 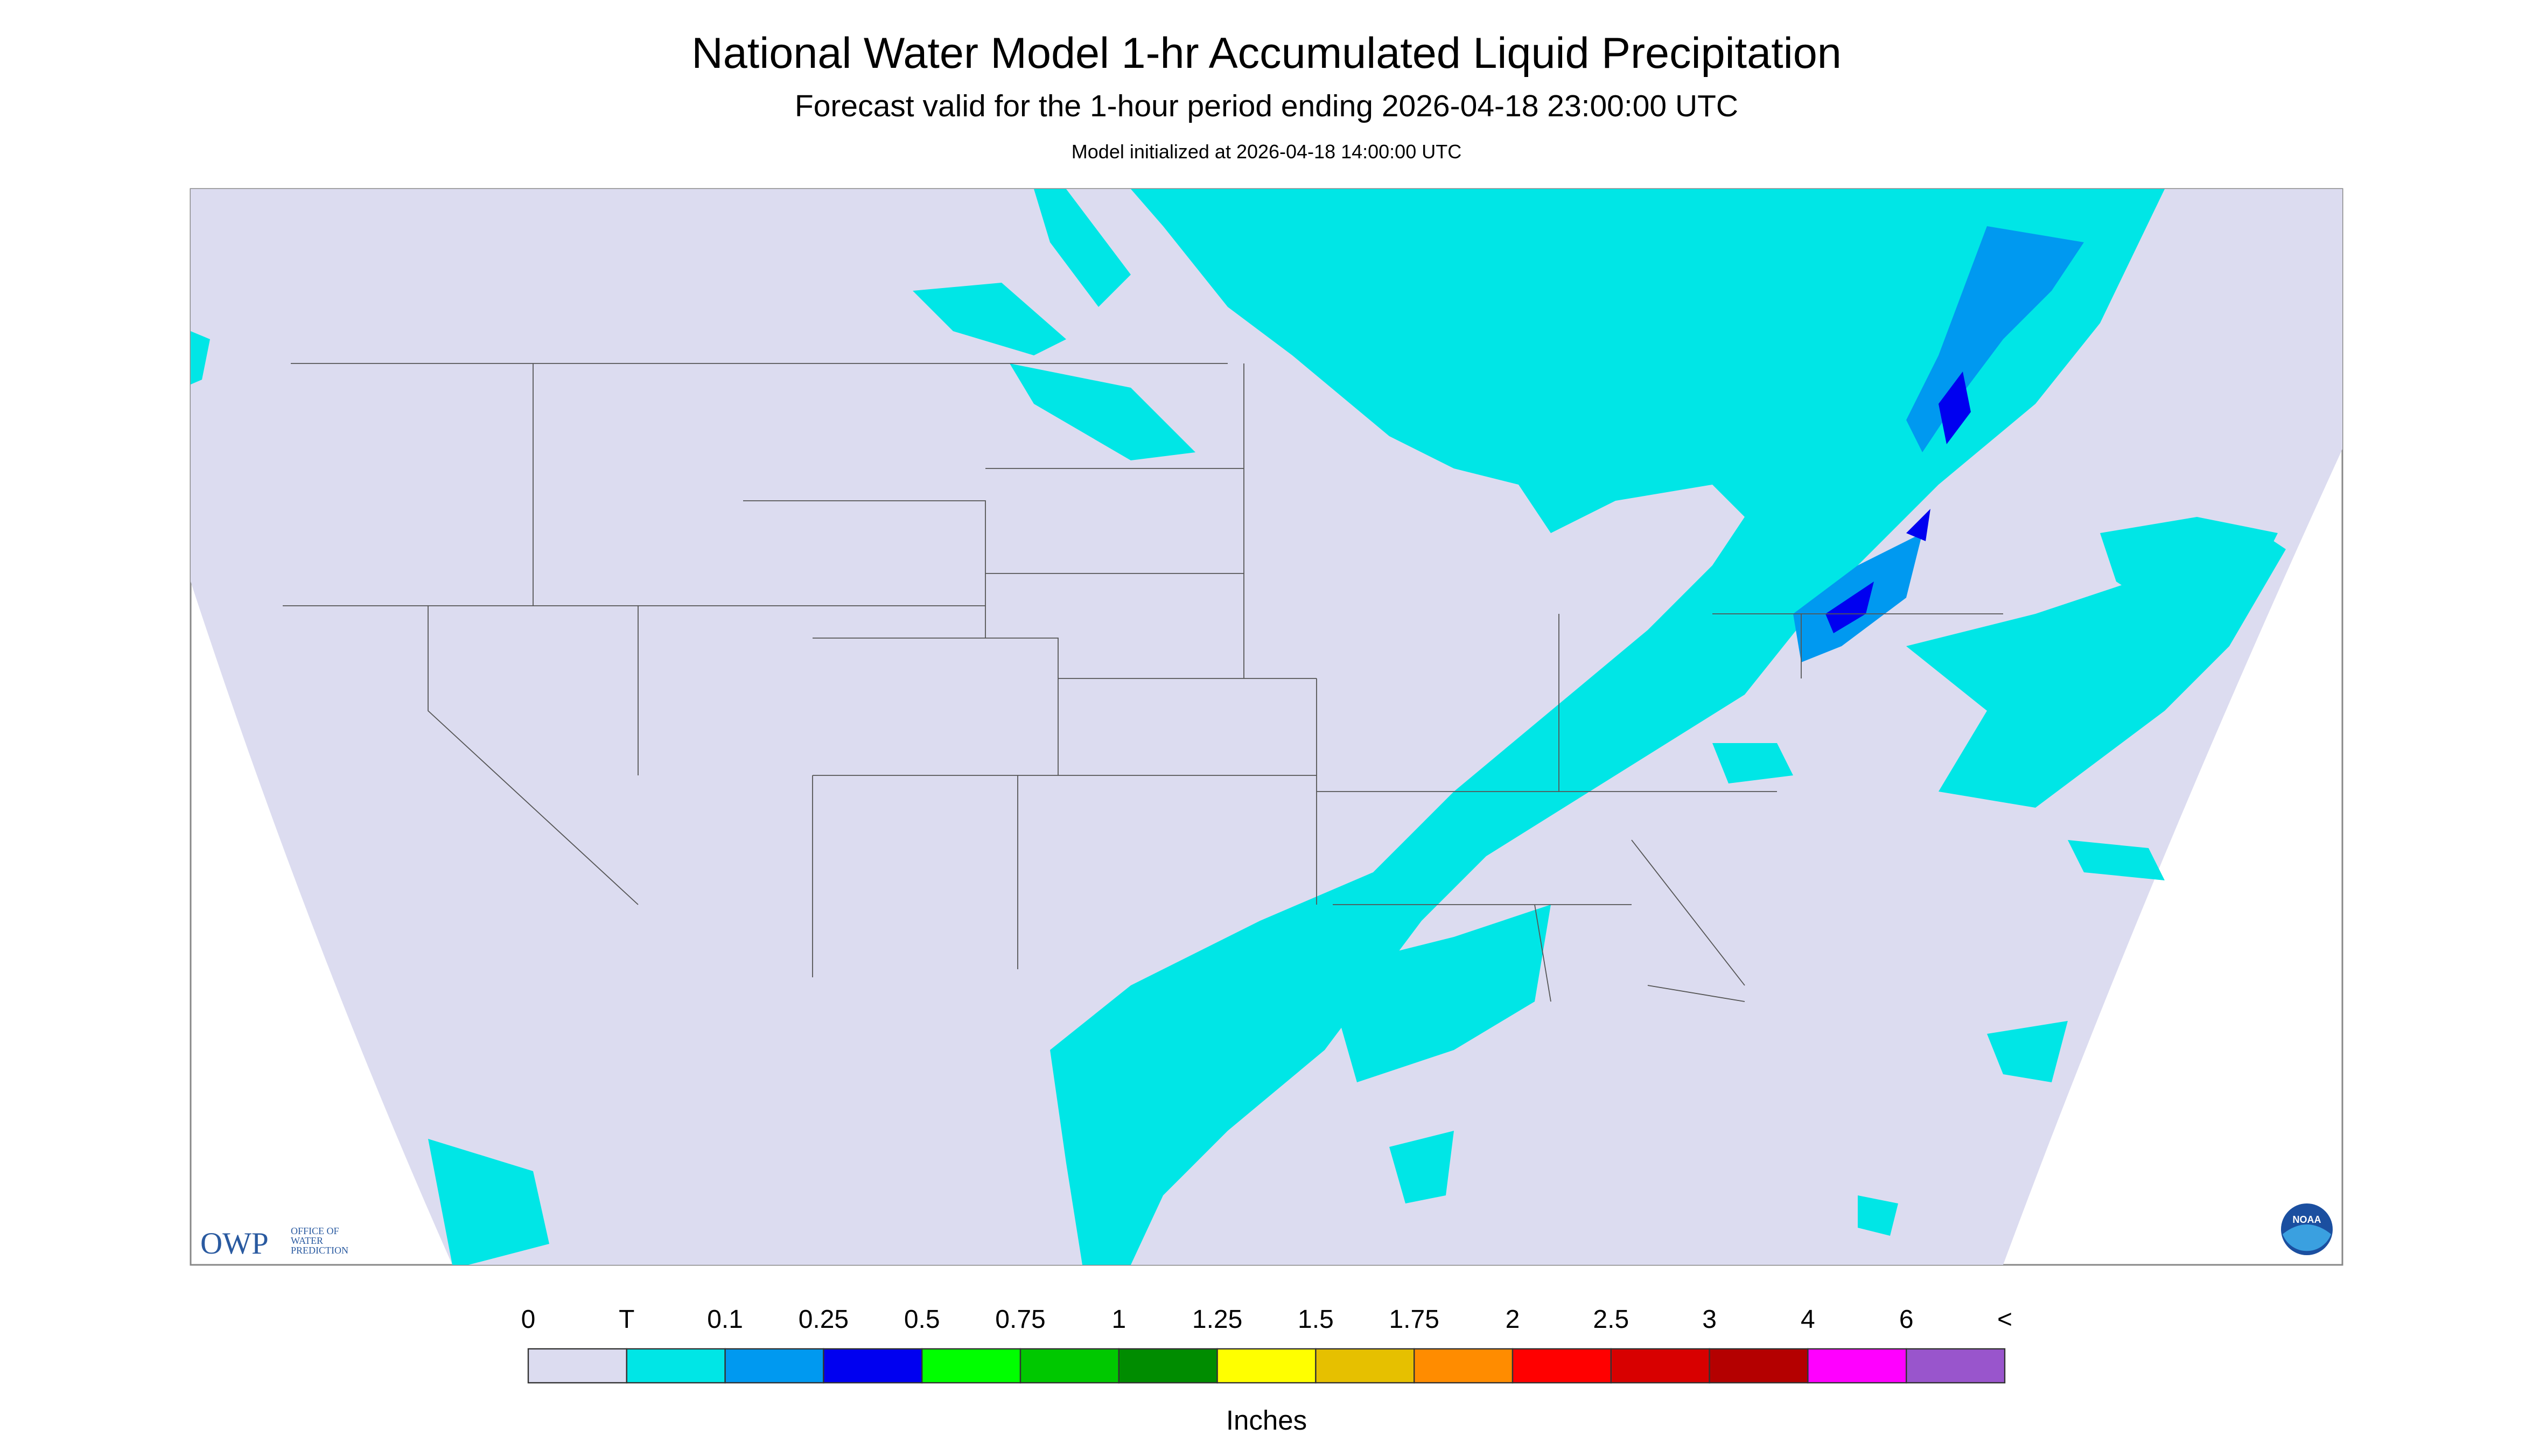 What do you see at coordinates (1316, 1319) in the screenshot?
I see `legend-label: 1.5` at bounding box center [1316, 1319].